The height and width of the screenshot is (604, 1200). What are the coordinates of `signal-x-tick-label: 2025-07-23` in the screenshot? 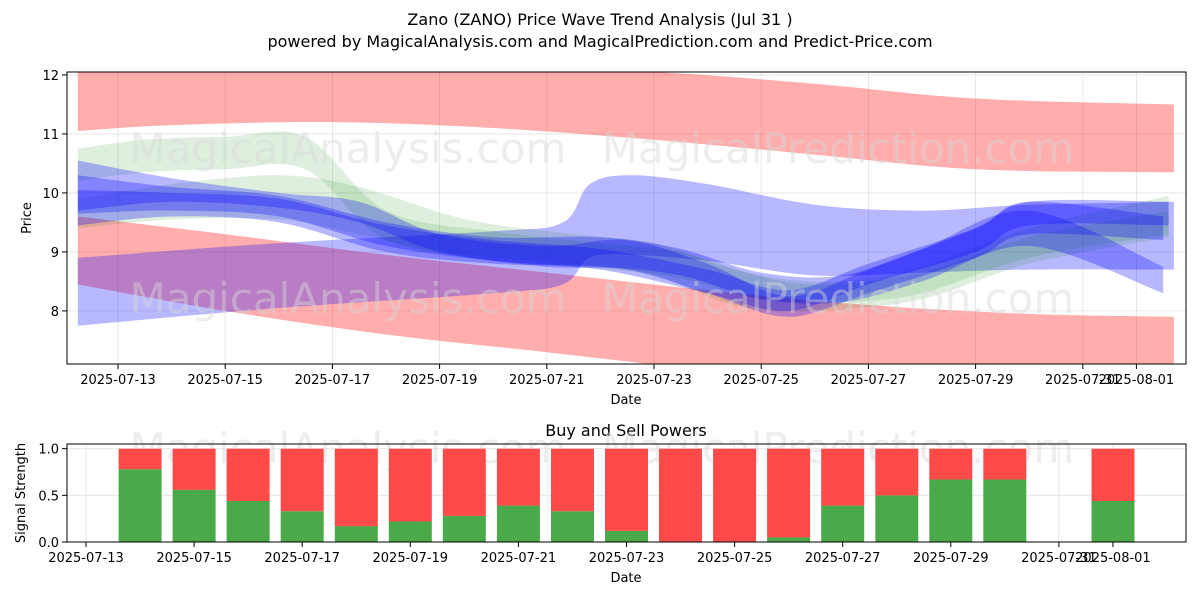 It's located at (627, 558).